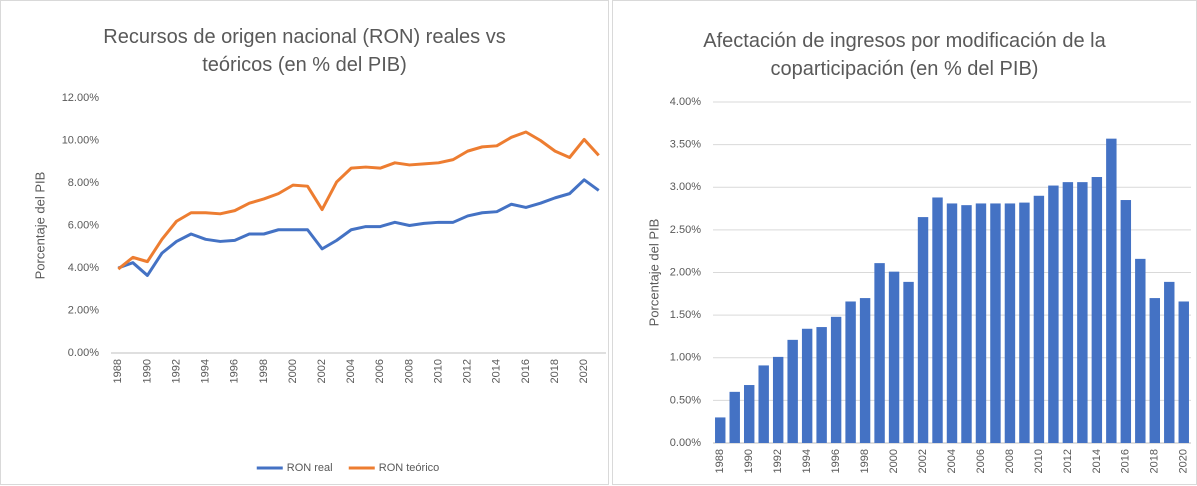  I want to click on y-tick-label: 1.00%, so click(685, 358).